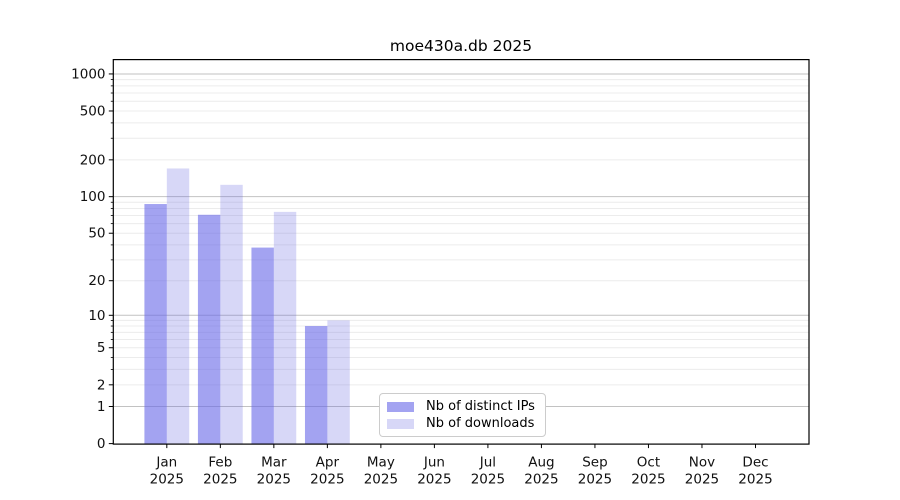 This screenshot has height=500, width=900. I want to click on x-tick-label-month-may: May, so click(381, 463).